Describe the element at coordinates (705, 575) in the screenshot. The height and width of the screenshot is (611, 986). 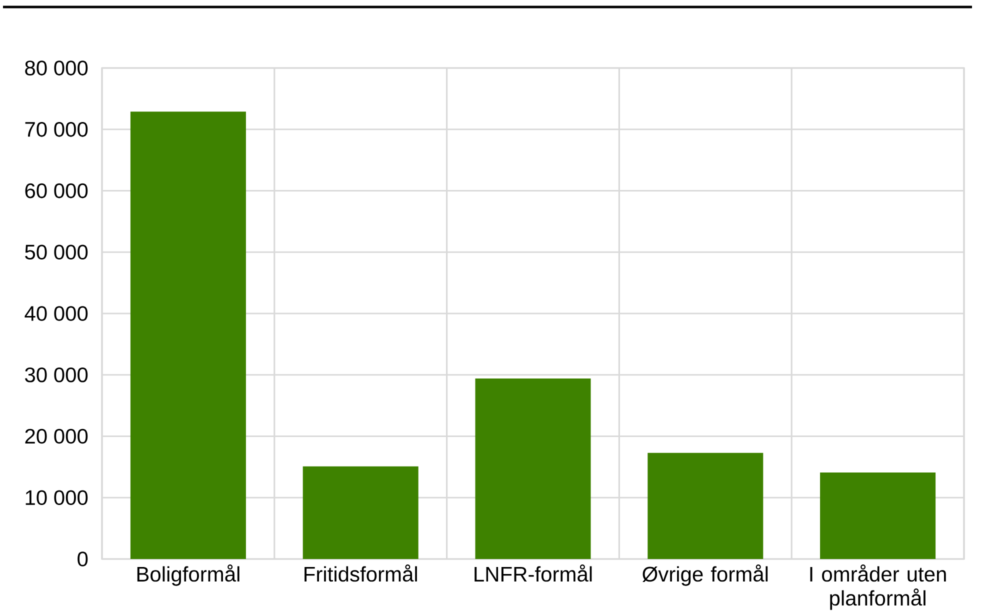
I see `x-tick-label: Øvrige formål` at that location.